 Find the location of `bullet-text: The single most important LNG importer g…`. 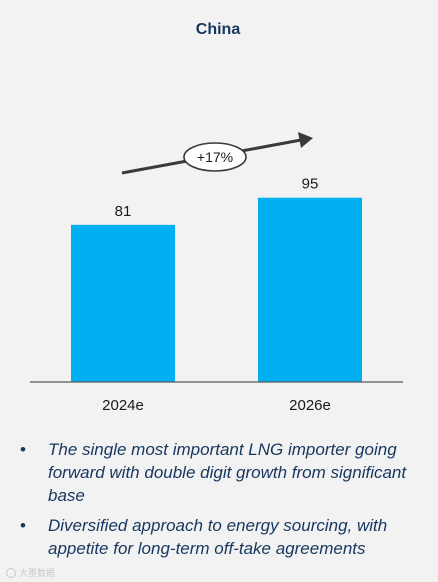

bullet-text: The single most important LNG importer g… is located at coordinates (227, 472).